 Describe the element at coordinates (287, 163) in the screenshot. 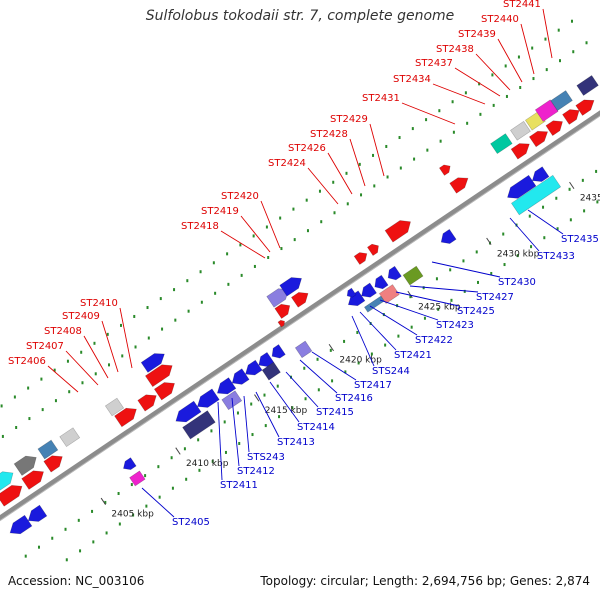

I see `forward-gene-label: ST2424` at that location.